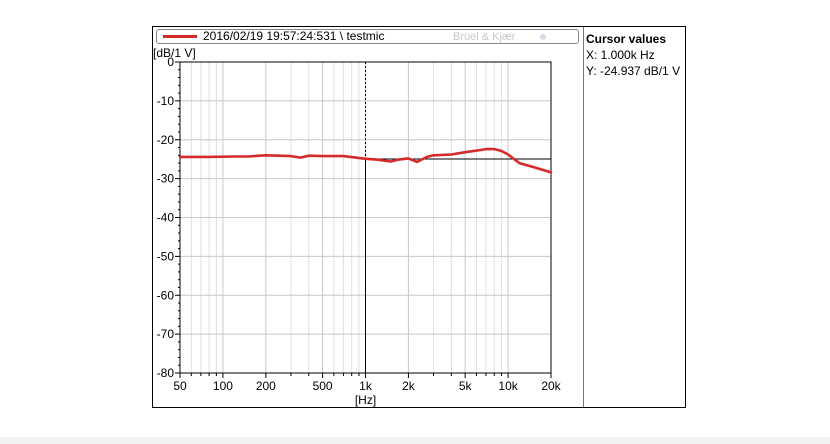 The height and width of the screenshot is (444, 830). I want to click on y-tick-label: 0, so click(170, 62).